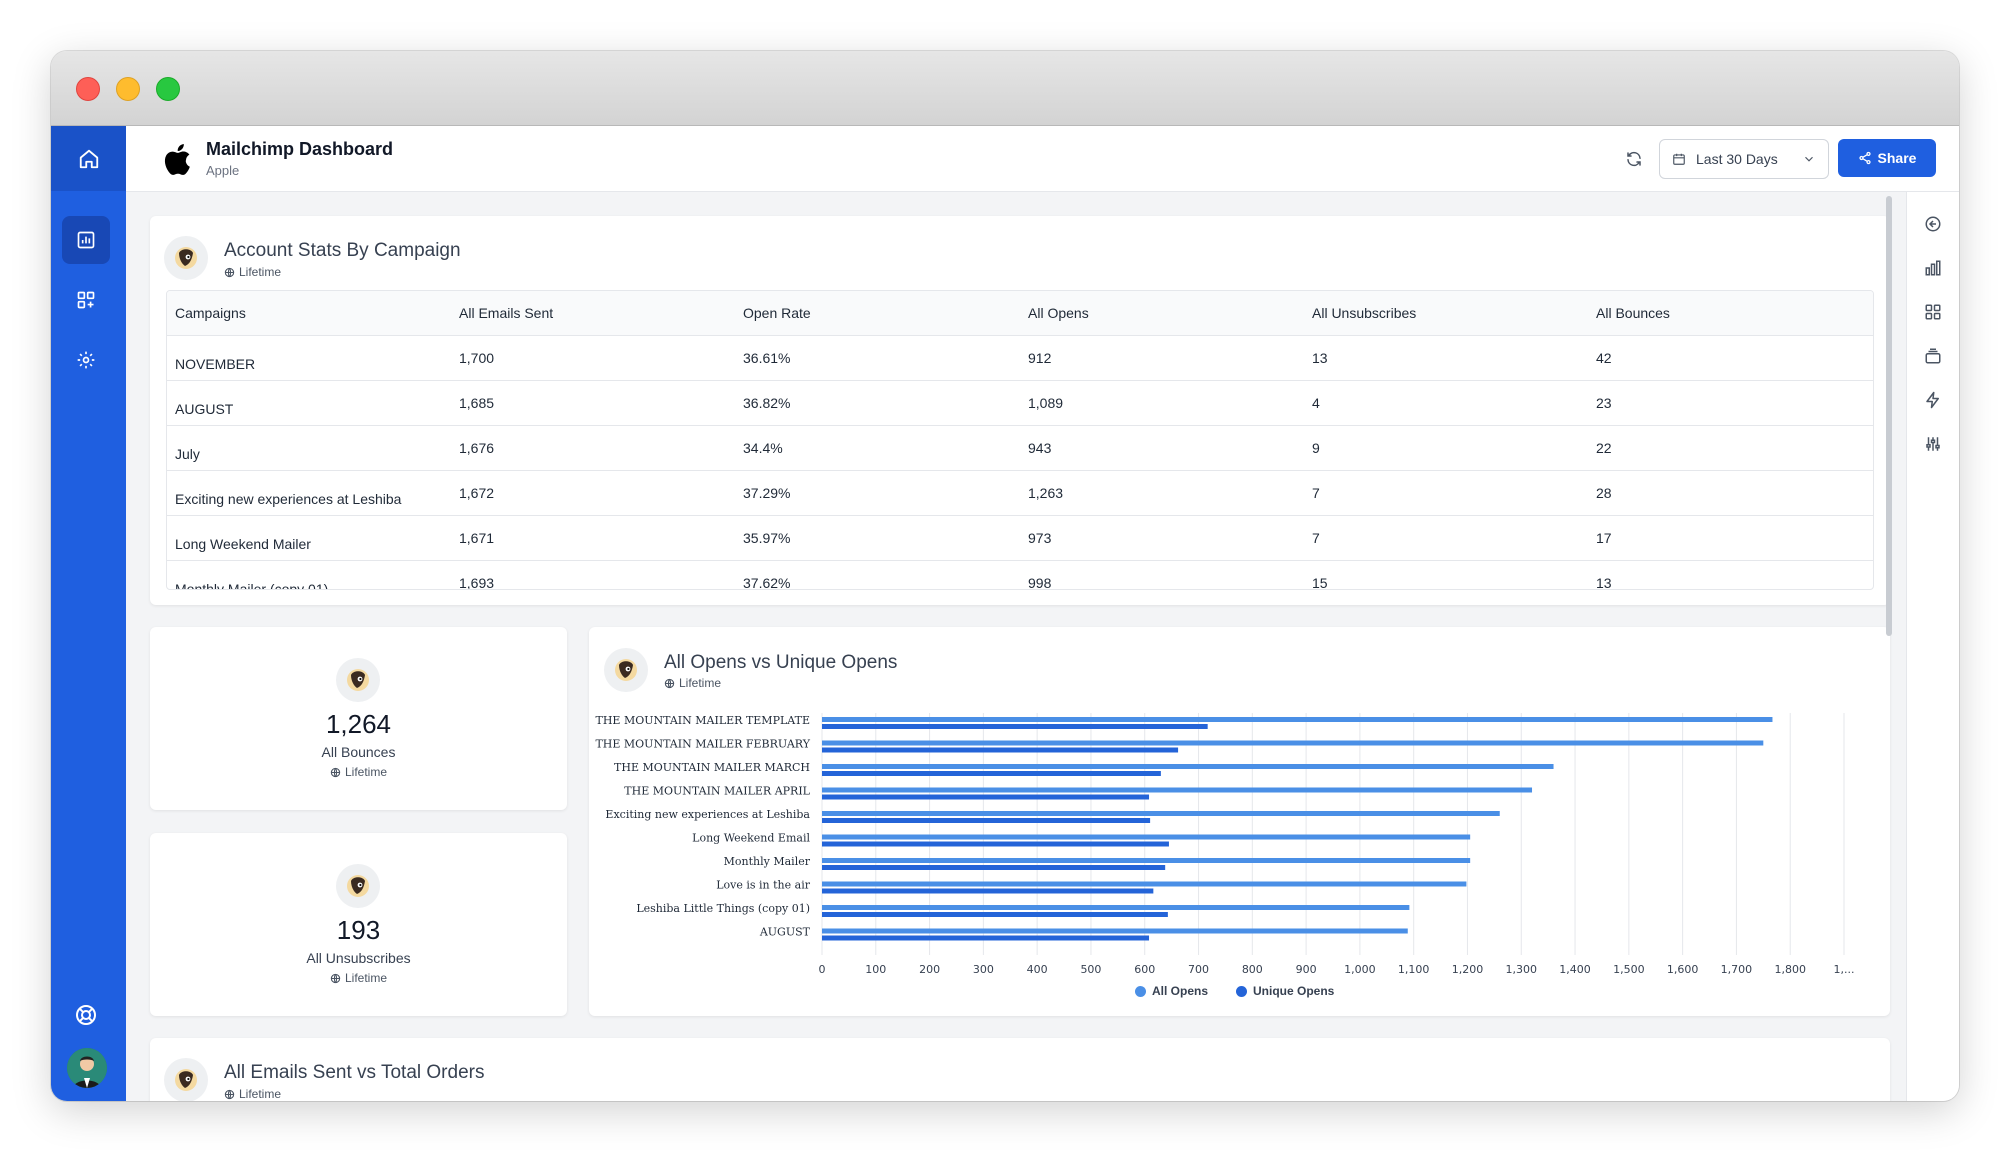 The height and width of the screenshot is (1151, 2010). I want to click on unsubscribes: 7, so click(1316, 538).